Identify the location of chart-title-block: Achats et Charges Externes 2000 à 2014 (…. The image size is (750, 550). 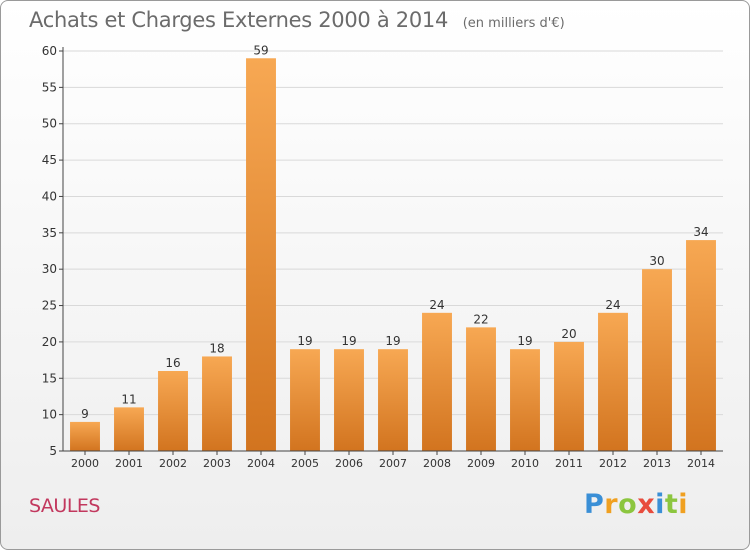
(297, 20).